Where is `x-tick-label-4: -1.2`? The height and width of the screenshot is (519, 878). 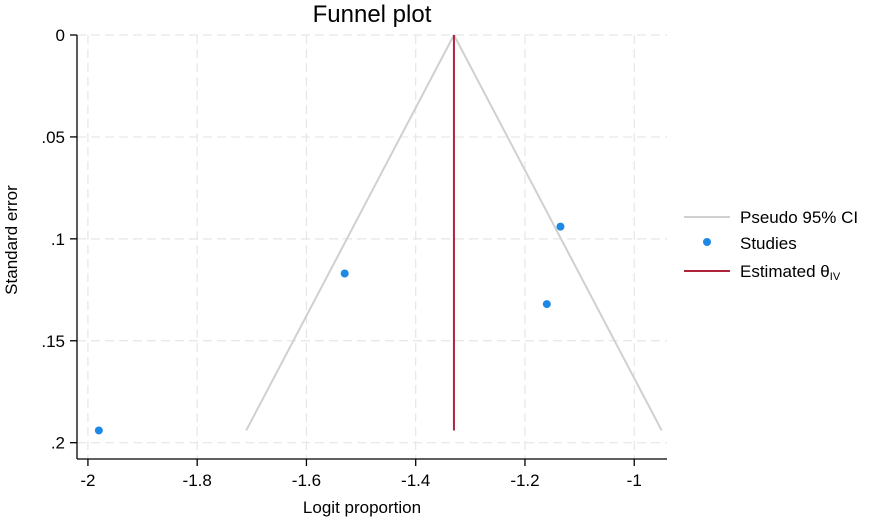 x-tick-label-4: -1.2 is located at coordinates (524, 480).